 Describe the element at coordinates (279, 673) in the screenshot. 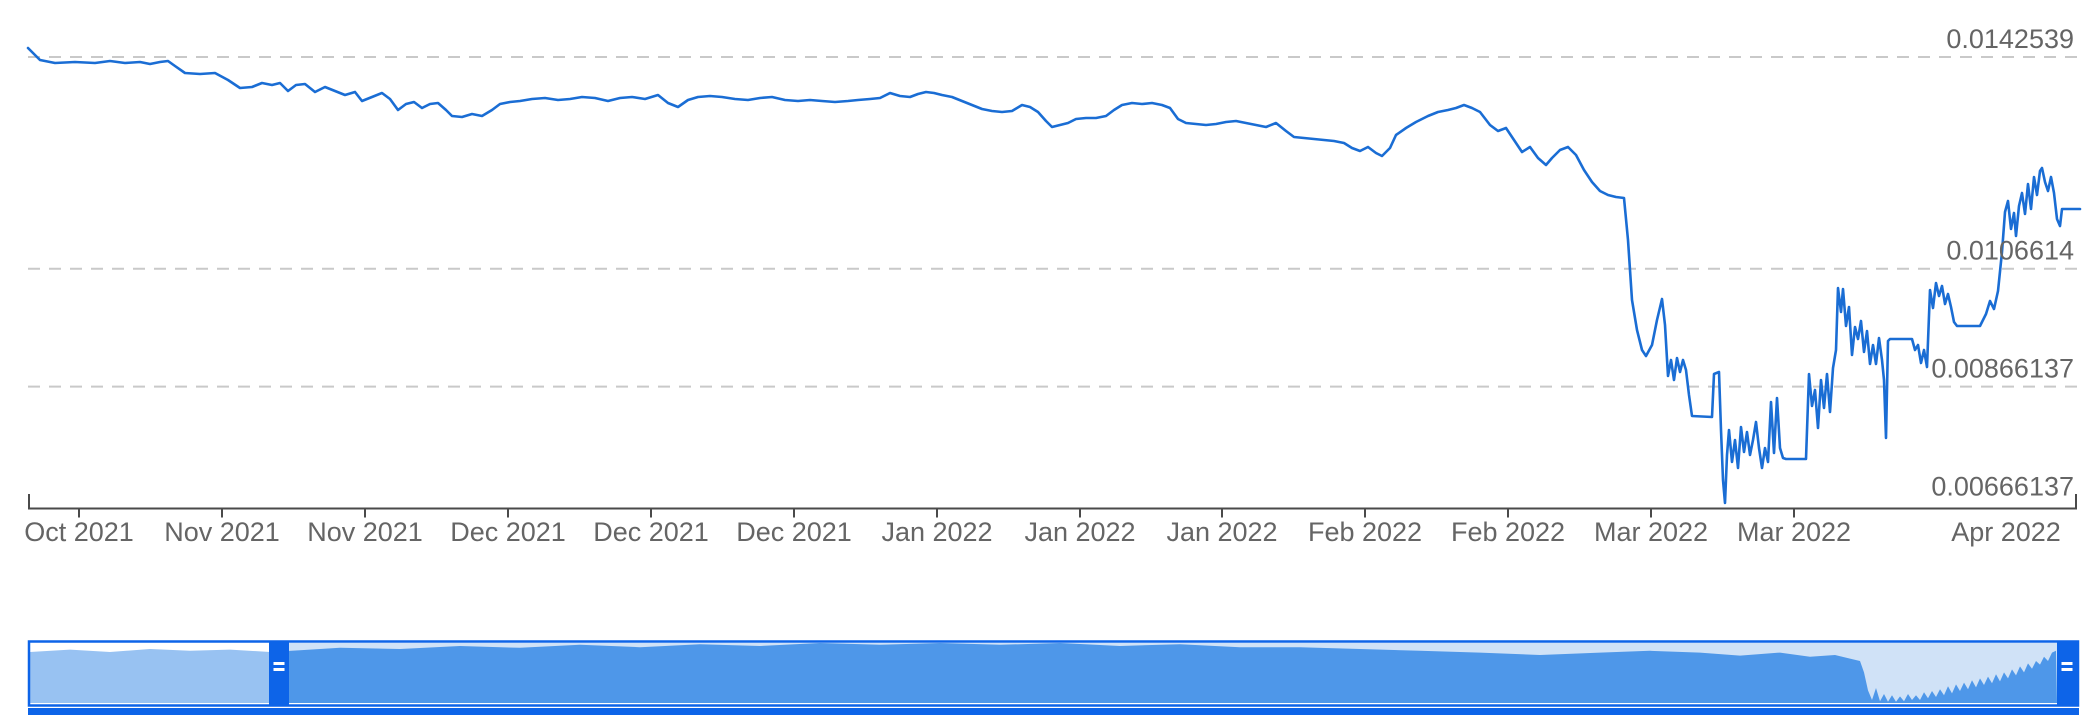

I see `navigator-handle-left` at that location.